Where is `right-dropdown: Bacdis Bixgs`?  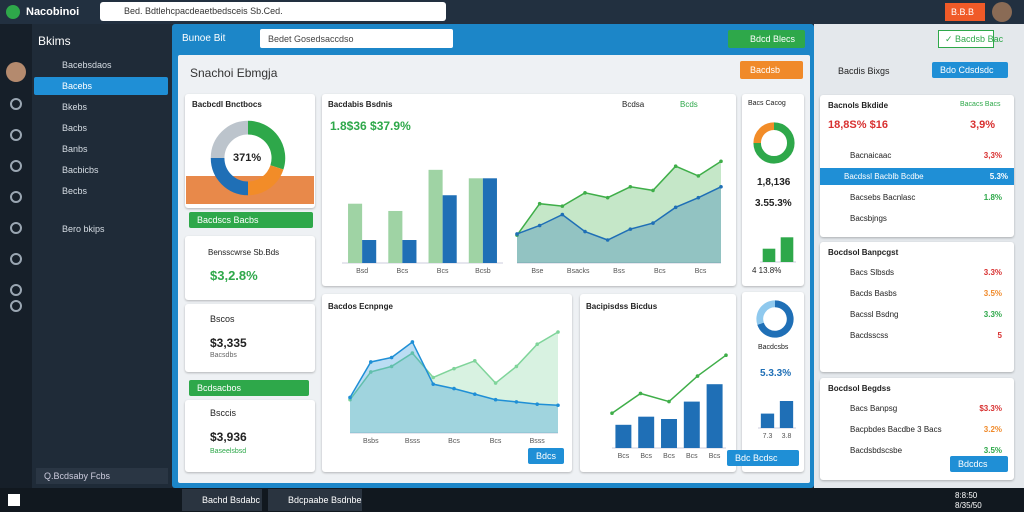
right-dropdown: Bacdis Bixgs is located at coordinates (864, 71).